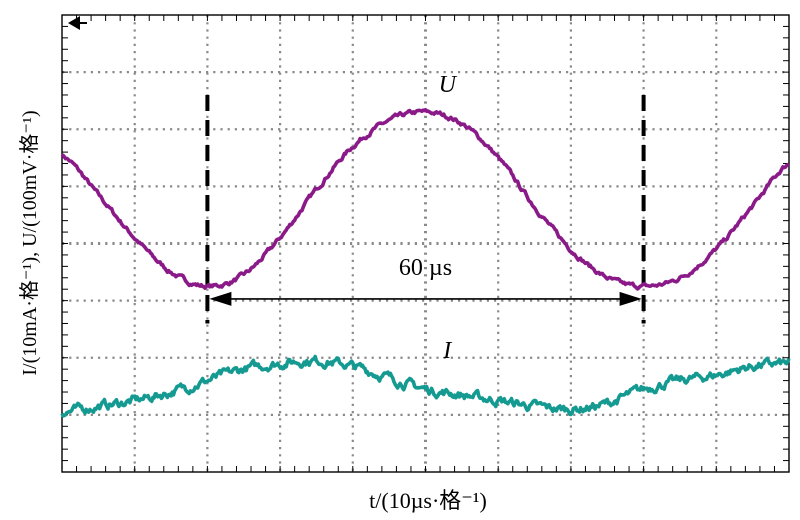 The height and width of the screenshot is (520, 800). What do you see at coordinates (447, 351) in the screenshot?
I see `series-label-i: I` at bounding box center [447, 351].